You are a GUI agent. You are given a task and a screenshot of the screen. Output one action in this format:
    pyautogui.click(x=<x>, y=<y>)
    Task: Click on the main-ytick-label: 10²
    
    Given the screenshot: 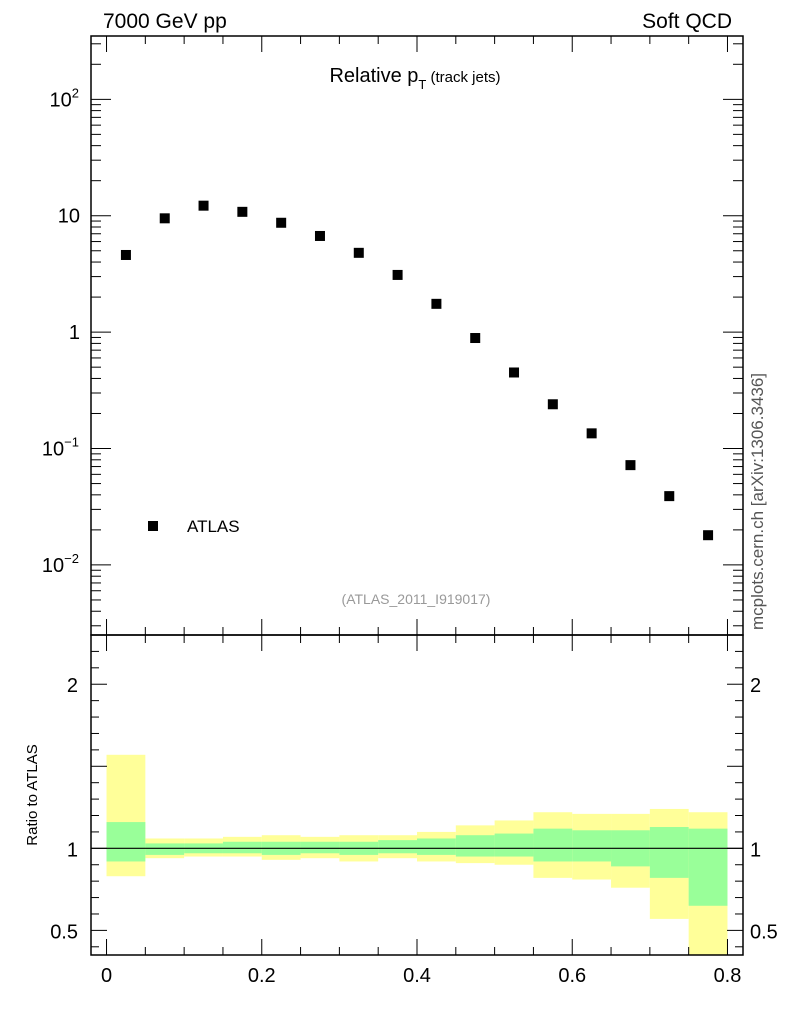 What is the action you would take?
    pyautogui.click(x=64, y=98)
    